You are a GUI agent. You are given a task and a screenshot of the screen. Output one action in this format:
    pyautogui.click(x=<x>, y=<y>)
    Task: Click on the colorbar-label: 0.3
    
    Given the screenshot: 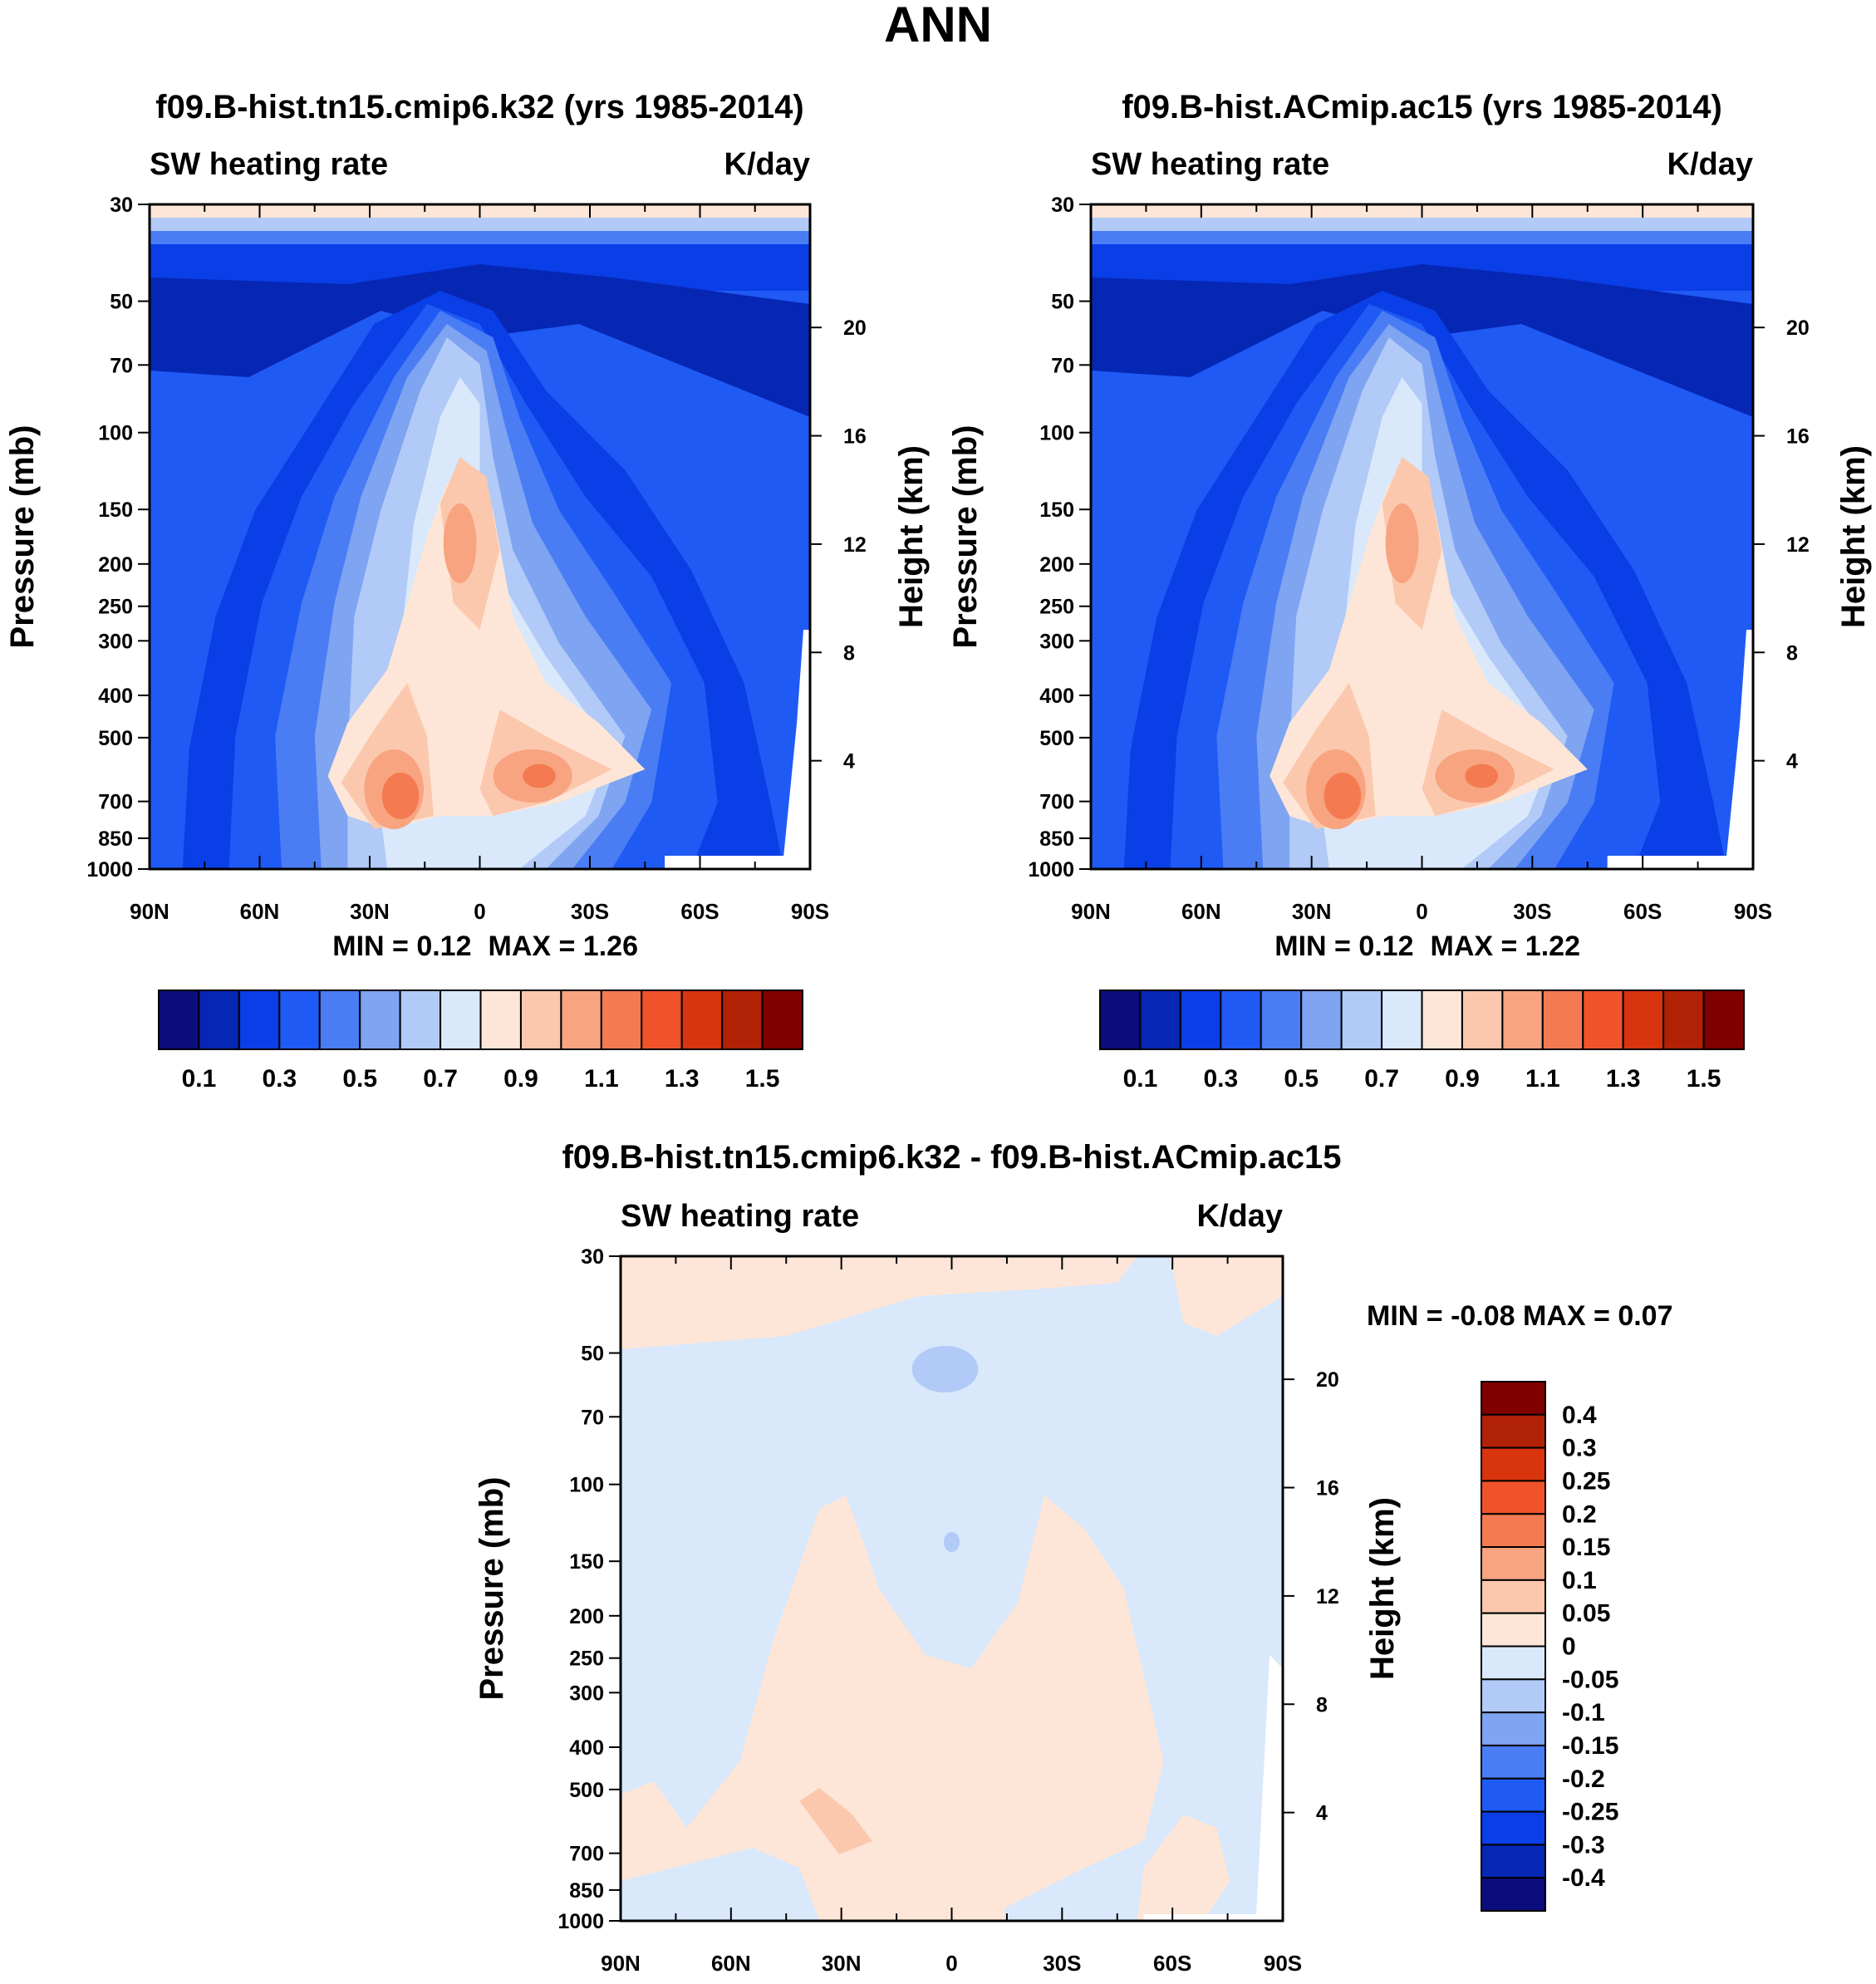 What is the action you would take?
    pyautogui.click(x=1579, y=1448)
    